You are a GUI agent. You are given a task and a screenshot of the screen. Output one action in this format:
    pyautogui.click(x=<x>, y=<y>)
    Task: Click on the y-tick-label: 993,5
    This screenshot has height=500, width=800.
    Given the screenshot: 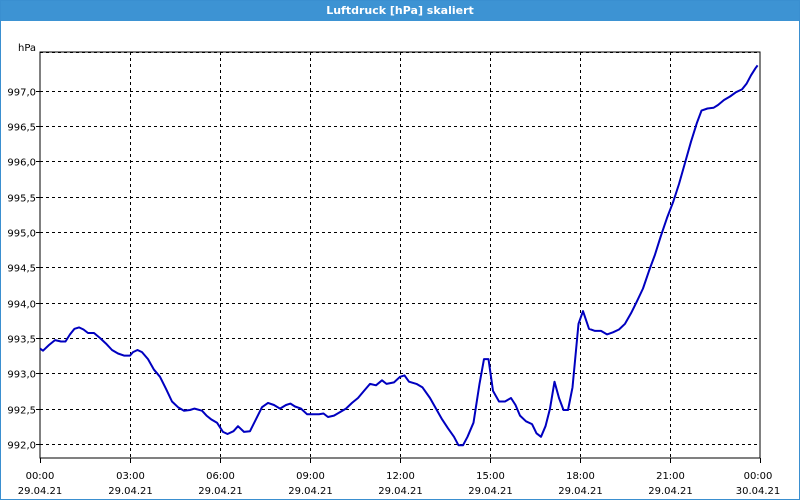 What is the action you would take?
    pyautogui.click(x=21, y=340)
    